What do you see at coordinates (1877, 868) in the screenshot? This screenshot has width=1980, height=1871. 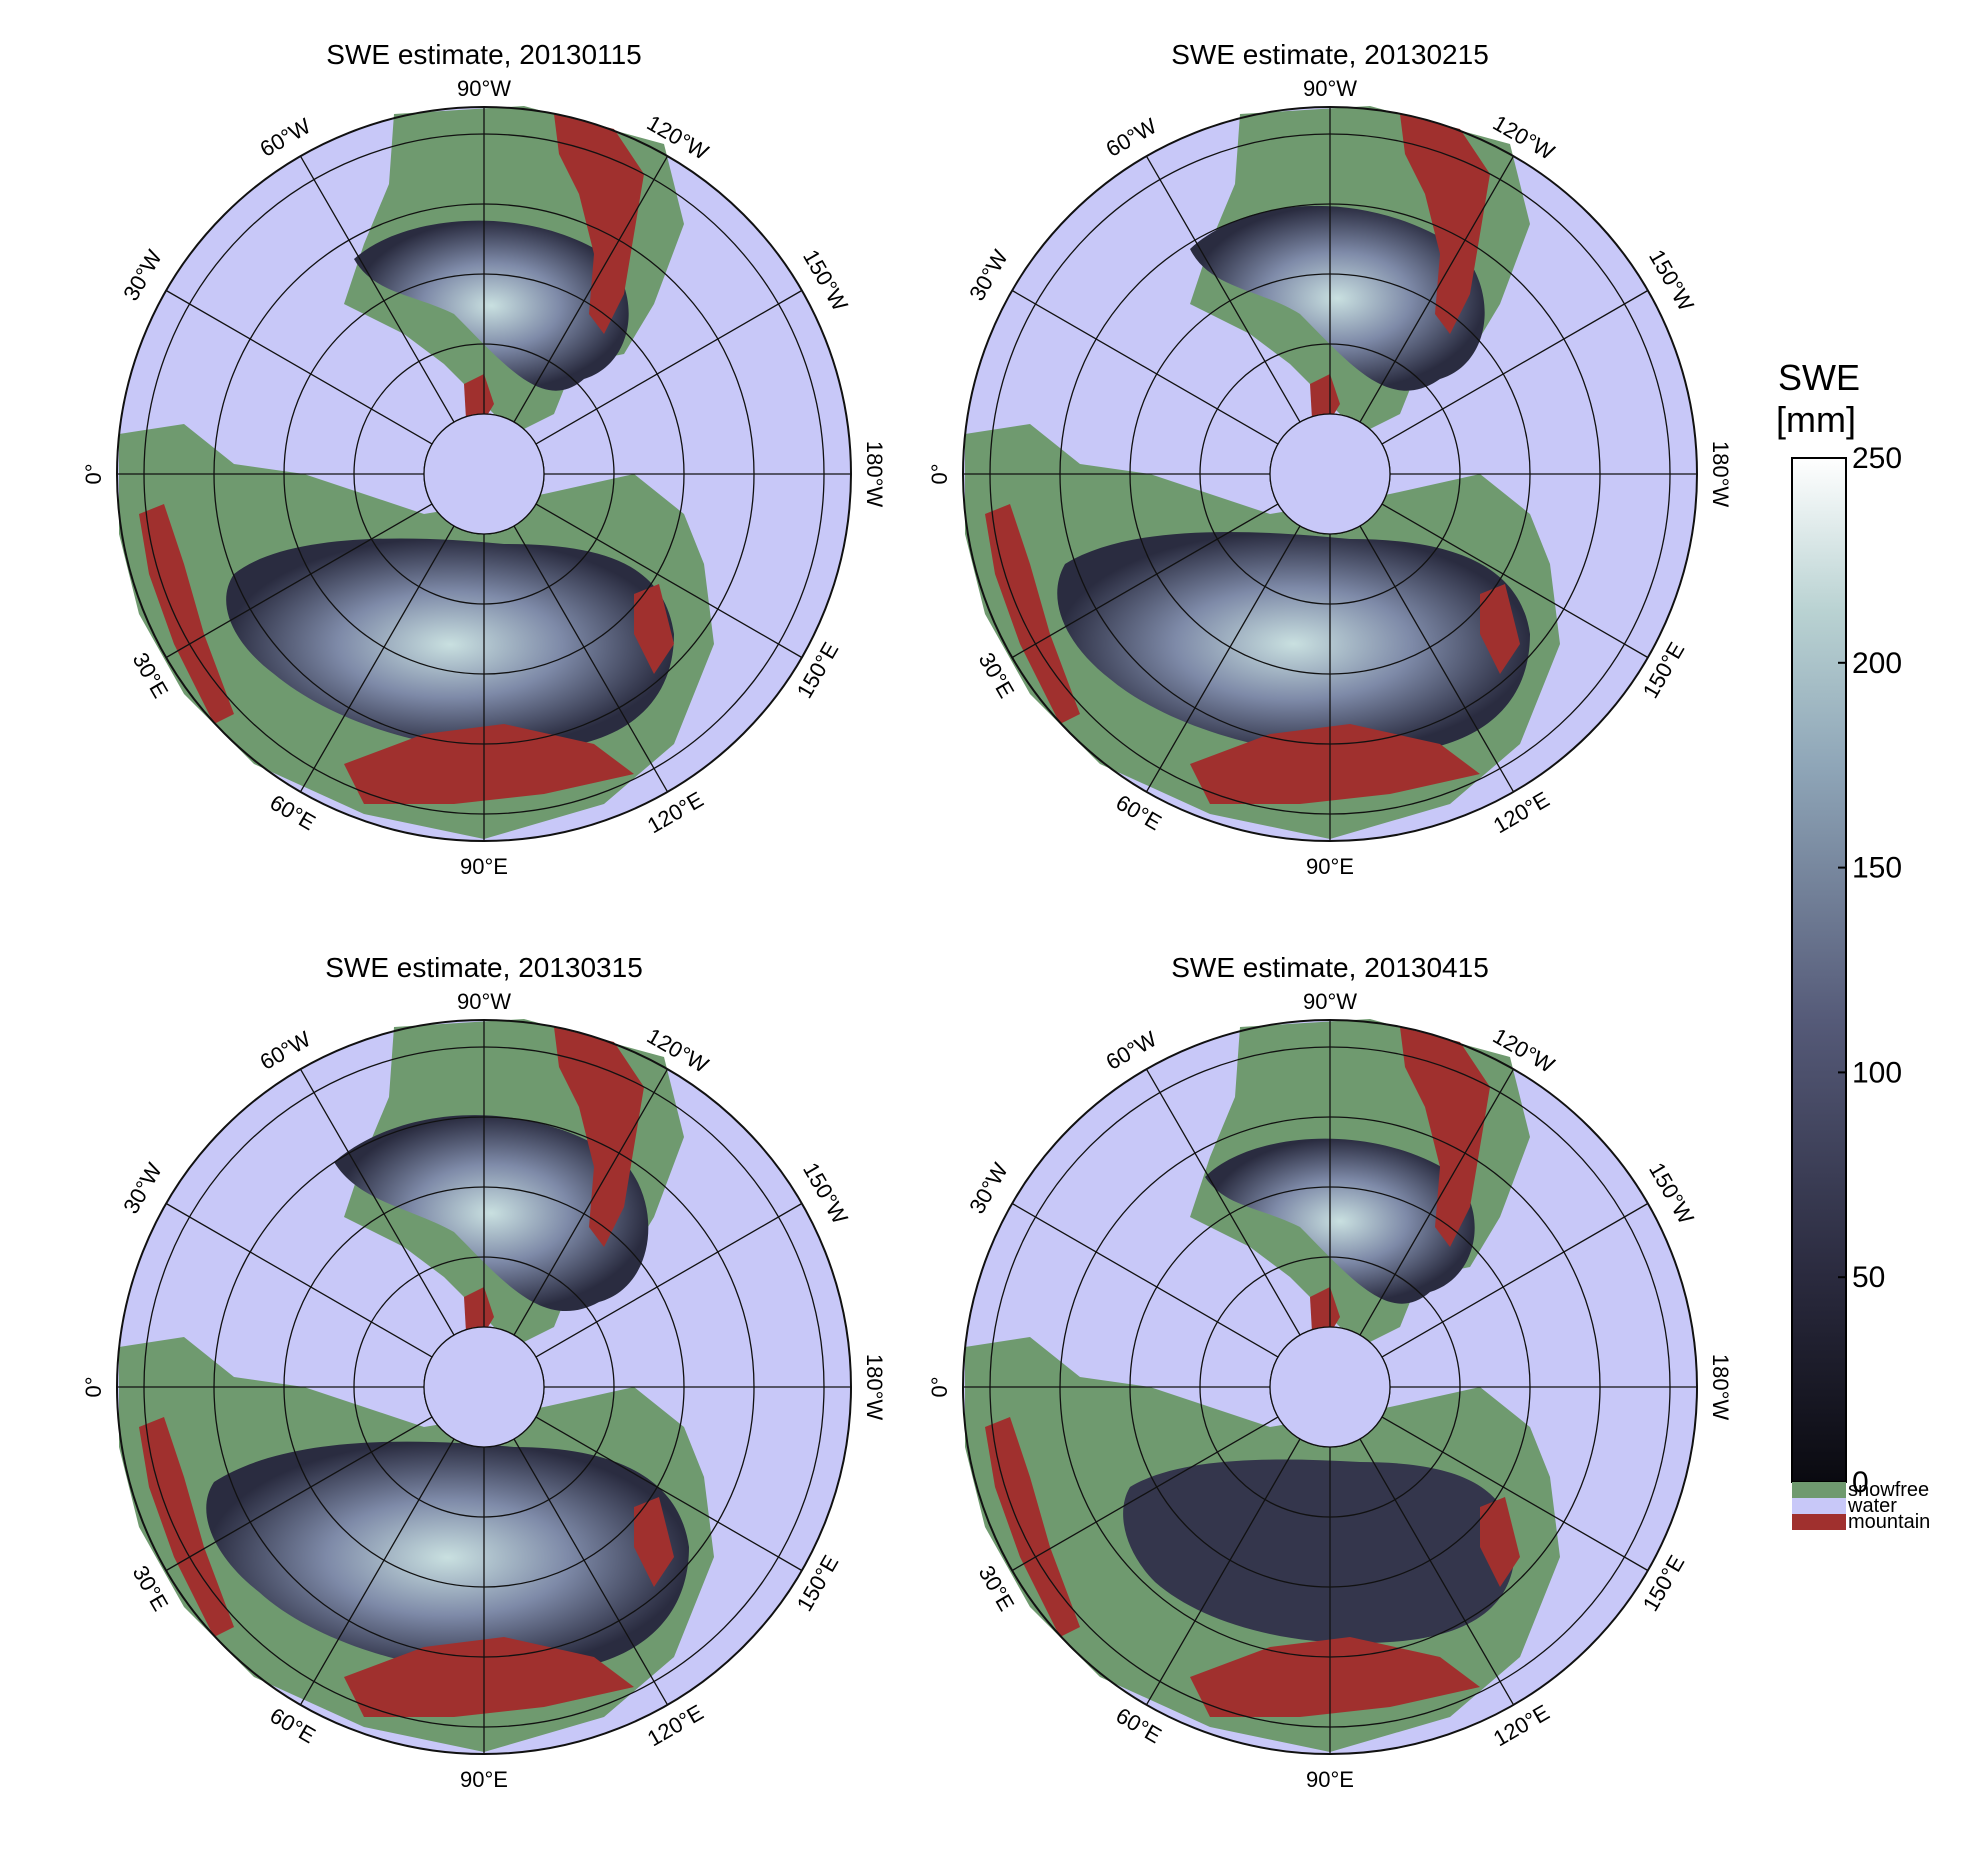 I see `colorbar-tick-label: 150` at bounding box center [1877, 868].